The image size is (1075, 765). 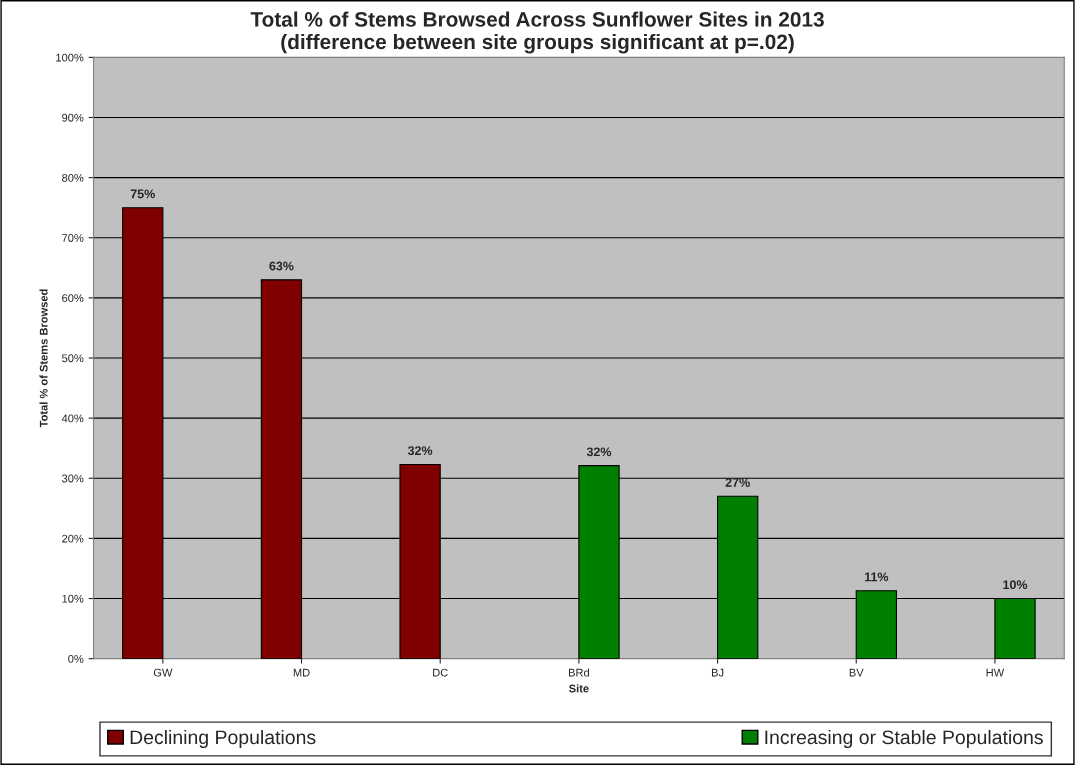 What do you see at coordinates (281, 266) in the screenshot?
I see `data-label: 63%` at bounding box center [281, 266].